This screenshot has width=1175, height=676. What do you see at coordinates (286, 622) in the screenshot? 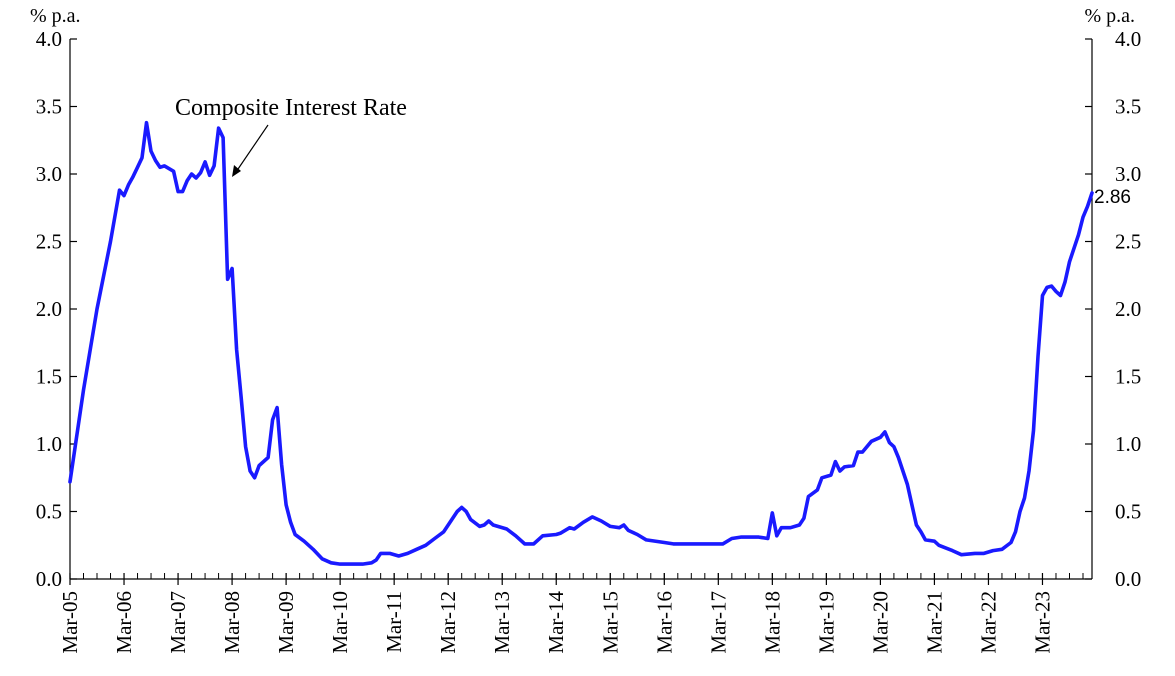
I see `x-tick-label: Mar-09` at bounding box center [286, 622].